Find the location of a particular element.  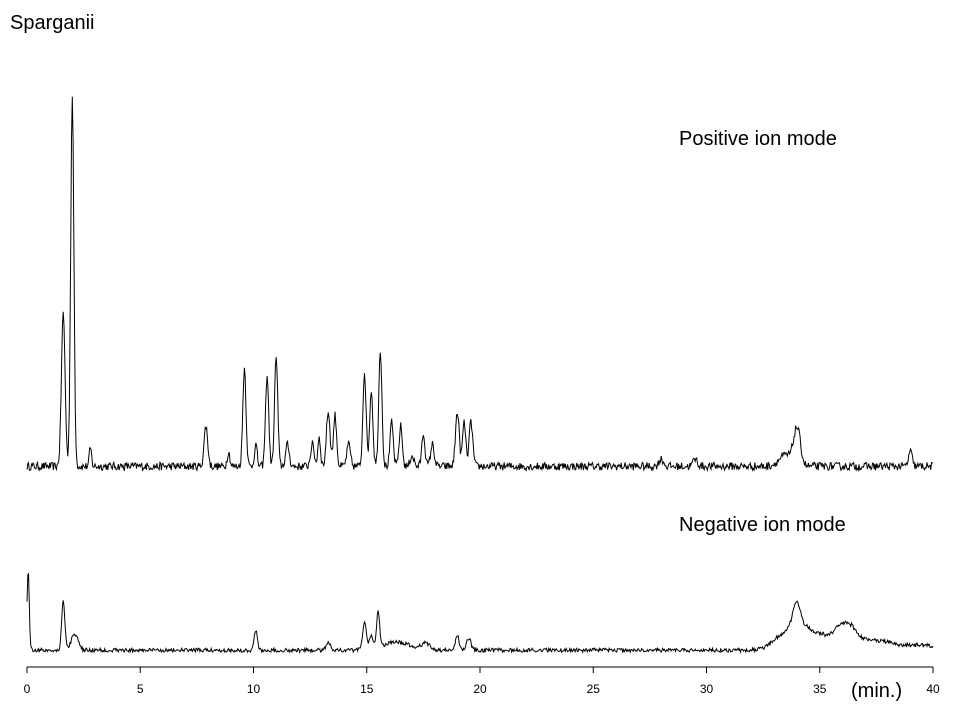

x-axis-ticks: 0 5 10 15 20 25 30 35 40 is located at coordinates (482, 681).